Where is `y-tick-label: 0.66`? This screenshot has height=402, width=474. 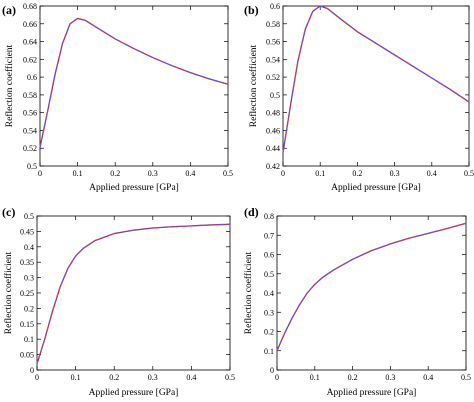
y-tick-label: 0.66 is located at coordinates (30, 24).